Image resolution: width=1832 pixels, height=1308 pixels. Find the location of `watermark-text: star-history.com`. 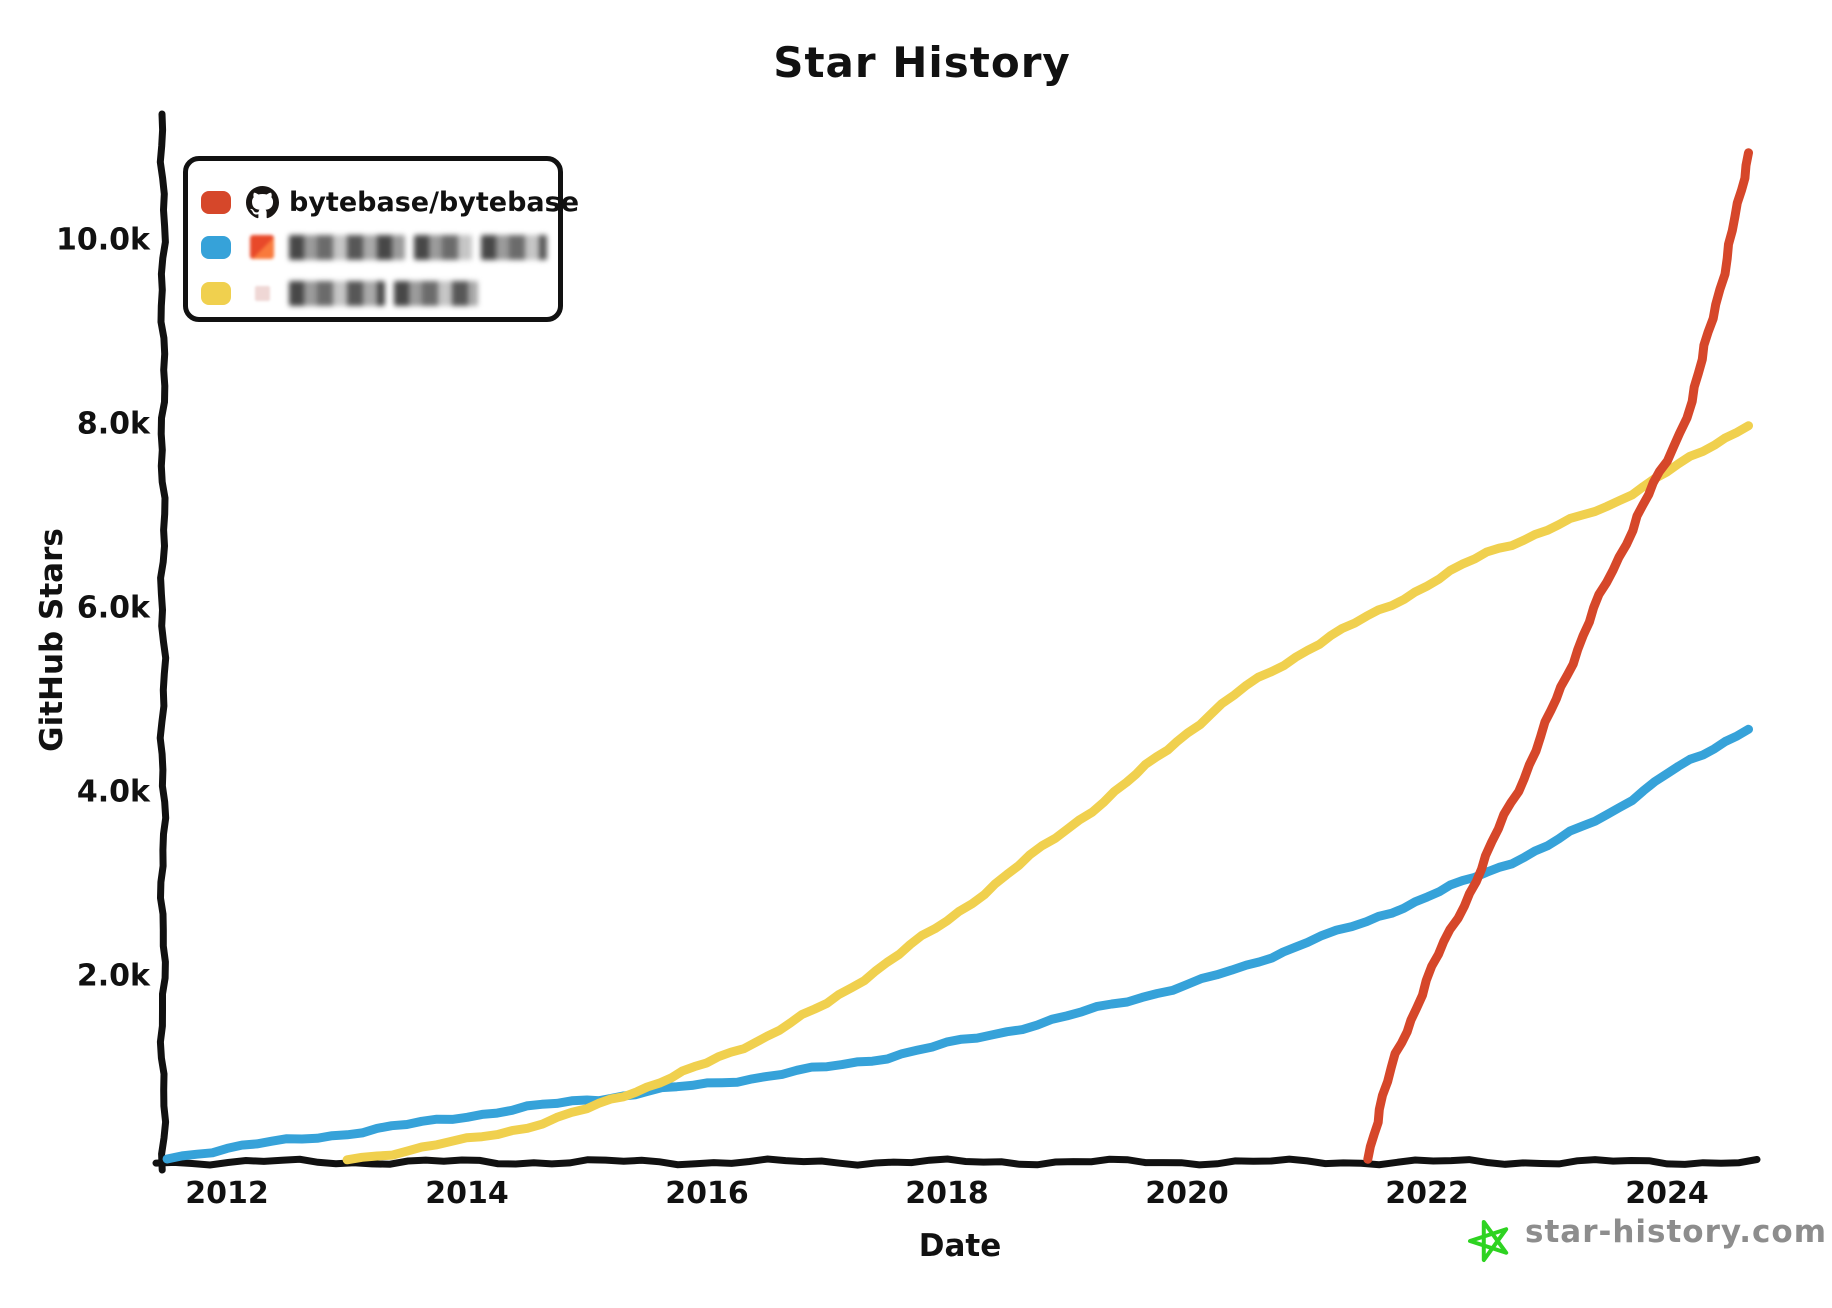

watermark-text: star-history.com is located at coordinates (1676, 1232).